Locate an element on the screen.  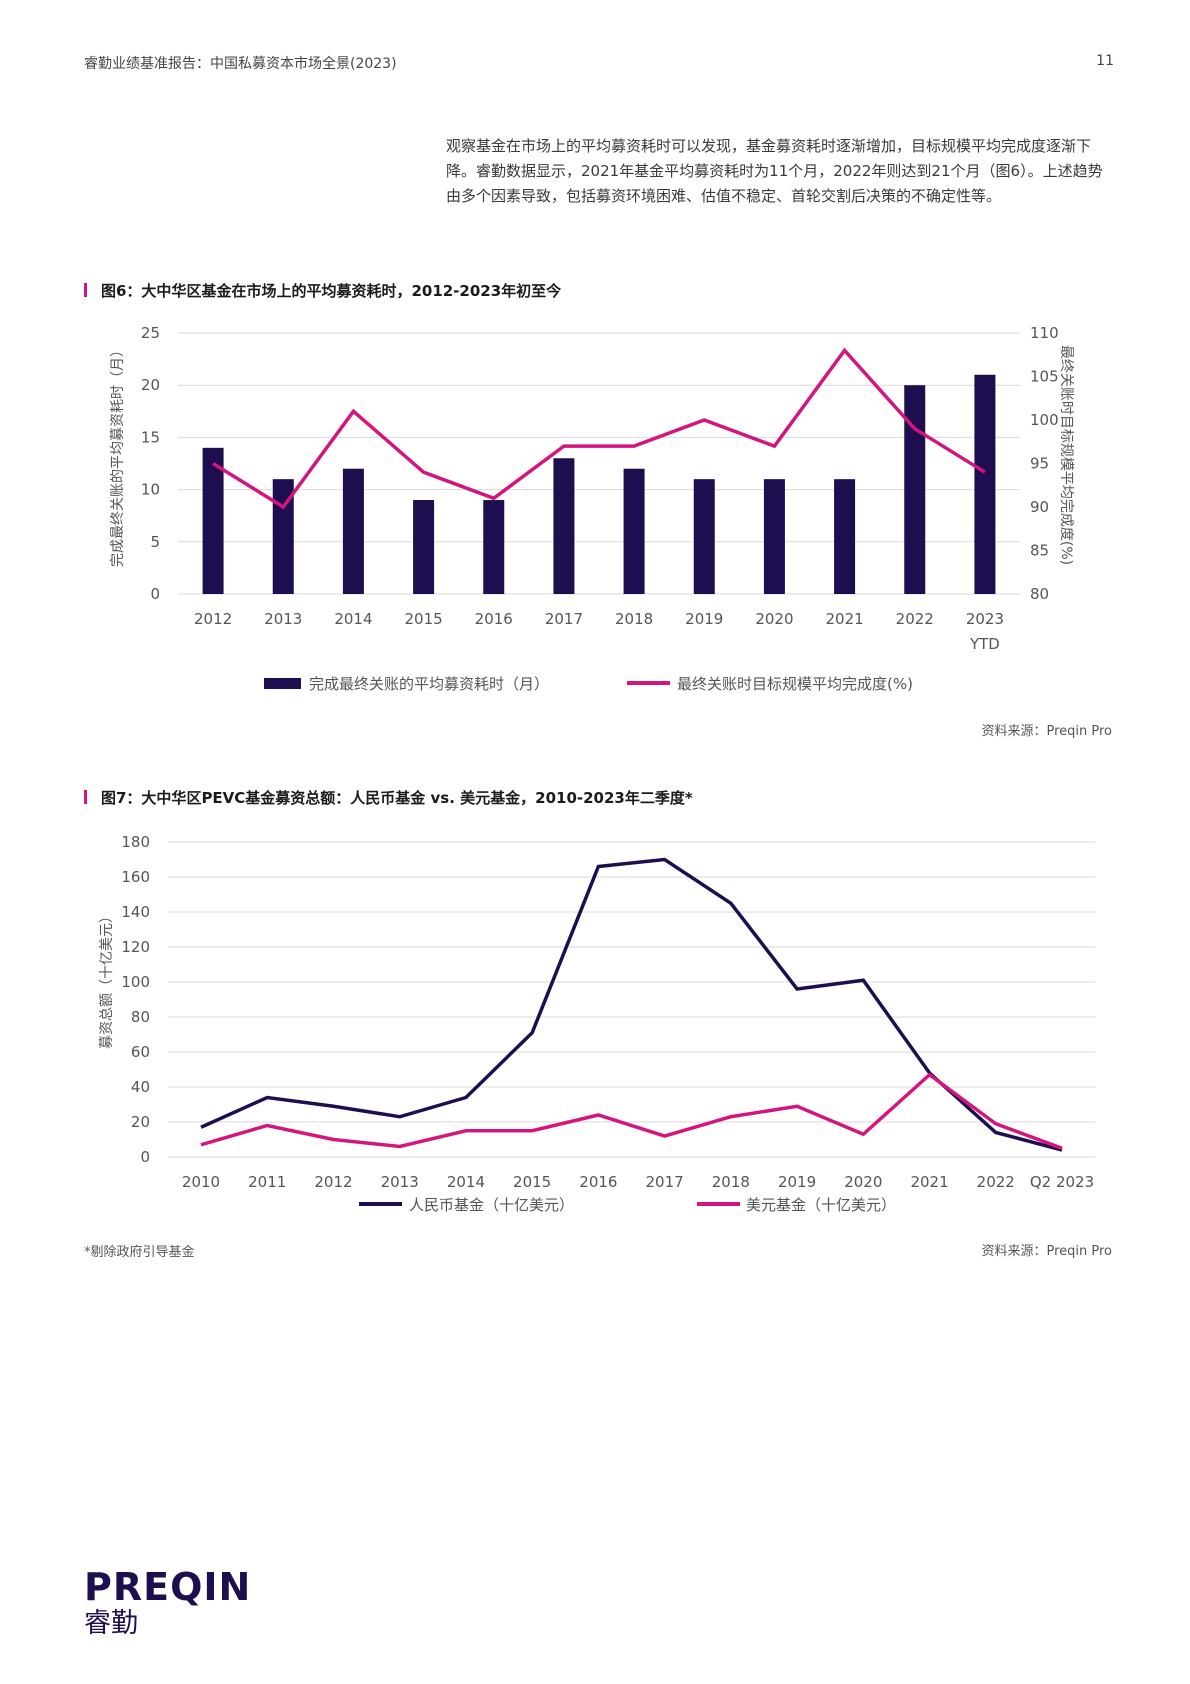
x-tick-label: Q2 2023 is located at coordinates (1062, 1182).